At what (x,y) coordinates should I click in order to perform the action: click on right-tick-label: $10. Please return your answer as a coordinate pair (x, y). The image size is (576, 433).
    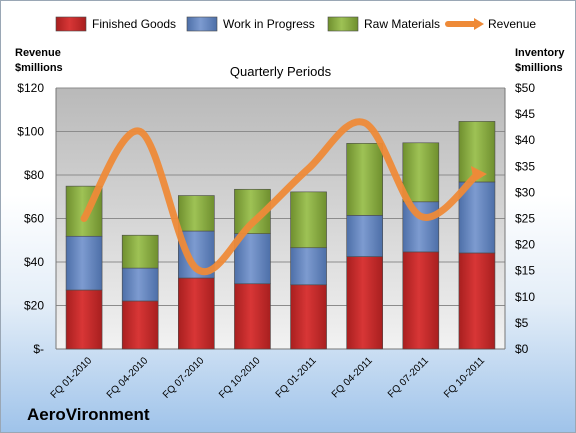
    Looking at the image, I should click on (525, 297).